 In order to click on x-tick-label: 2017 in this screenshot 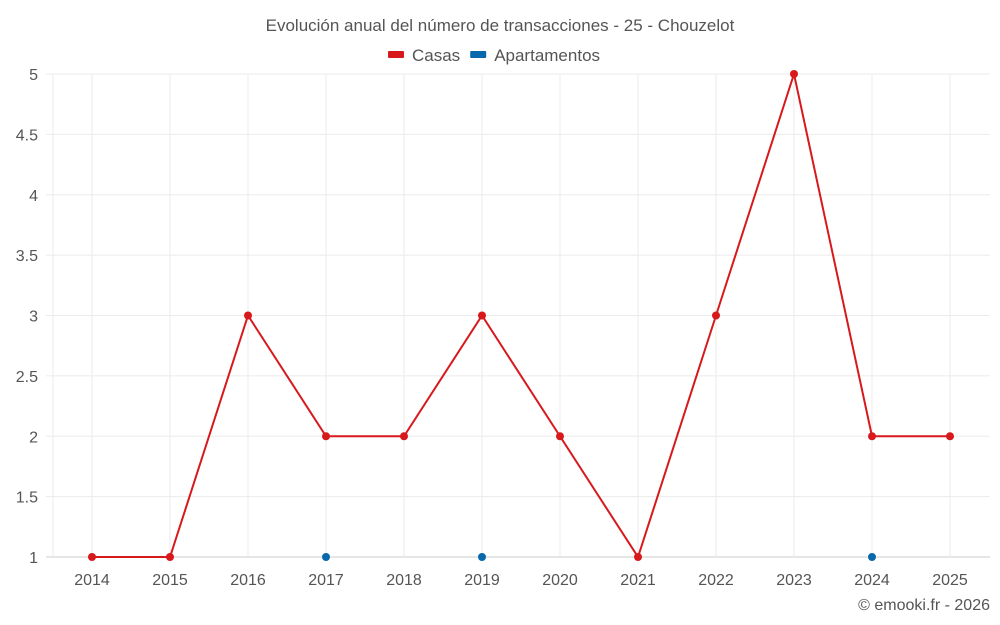, I will do `click(326, 580)`.